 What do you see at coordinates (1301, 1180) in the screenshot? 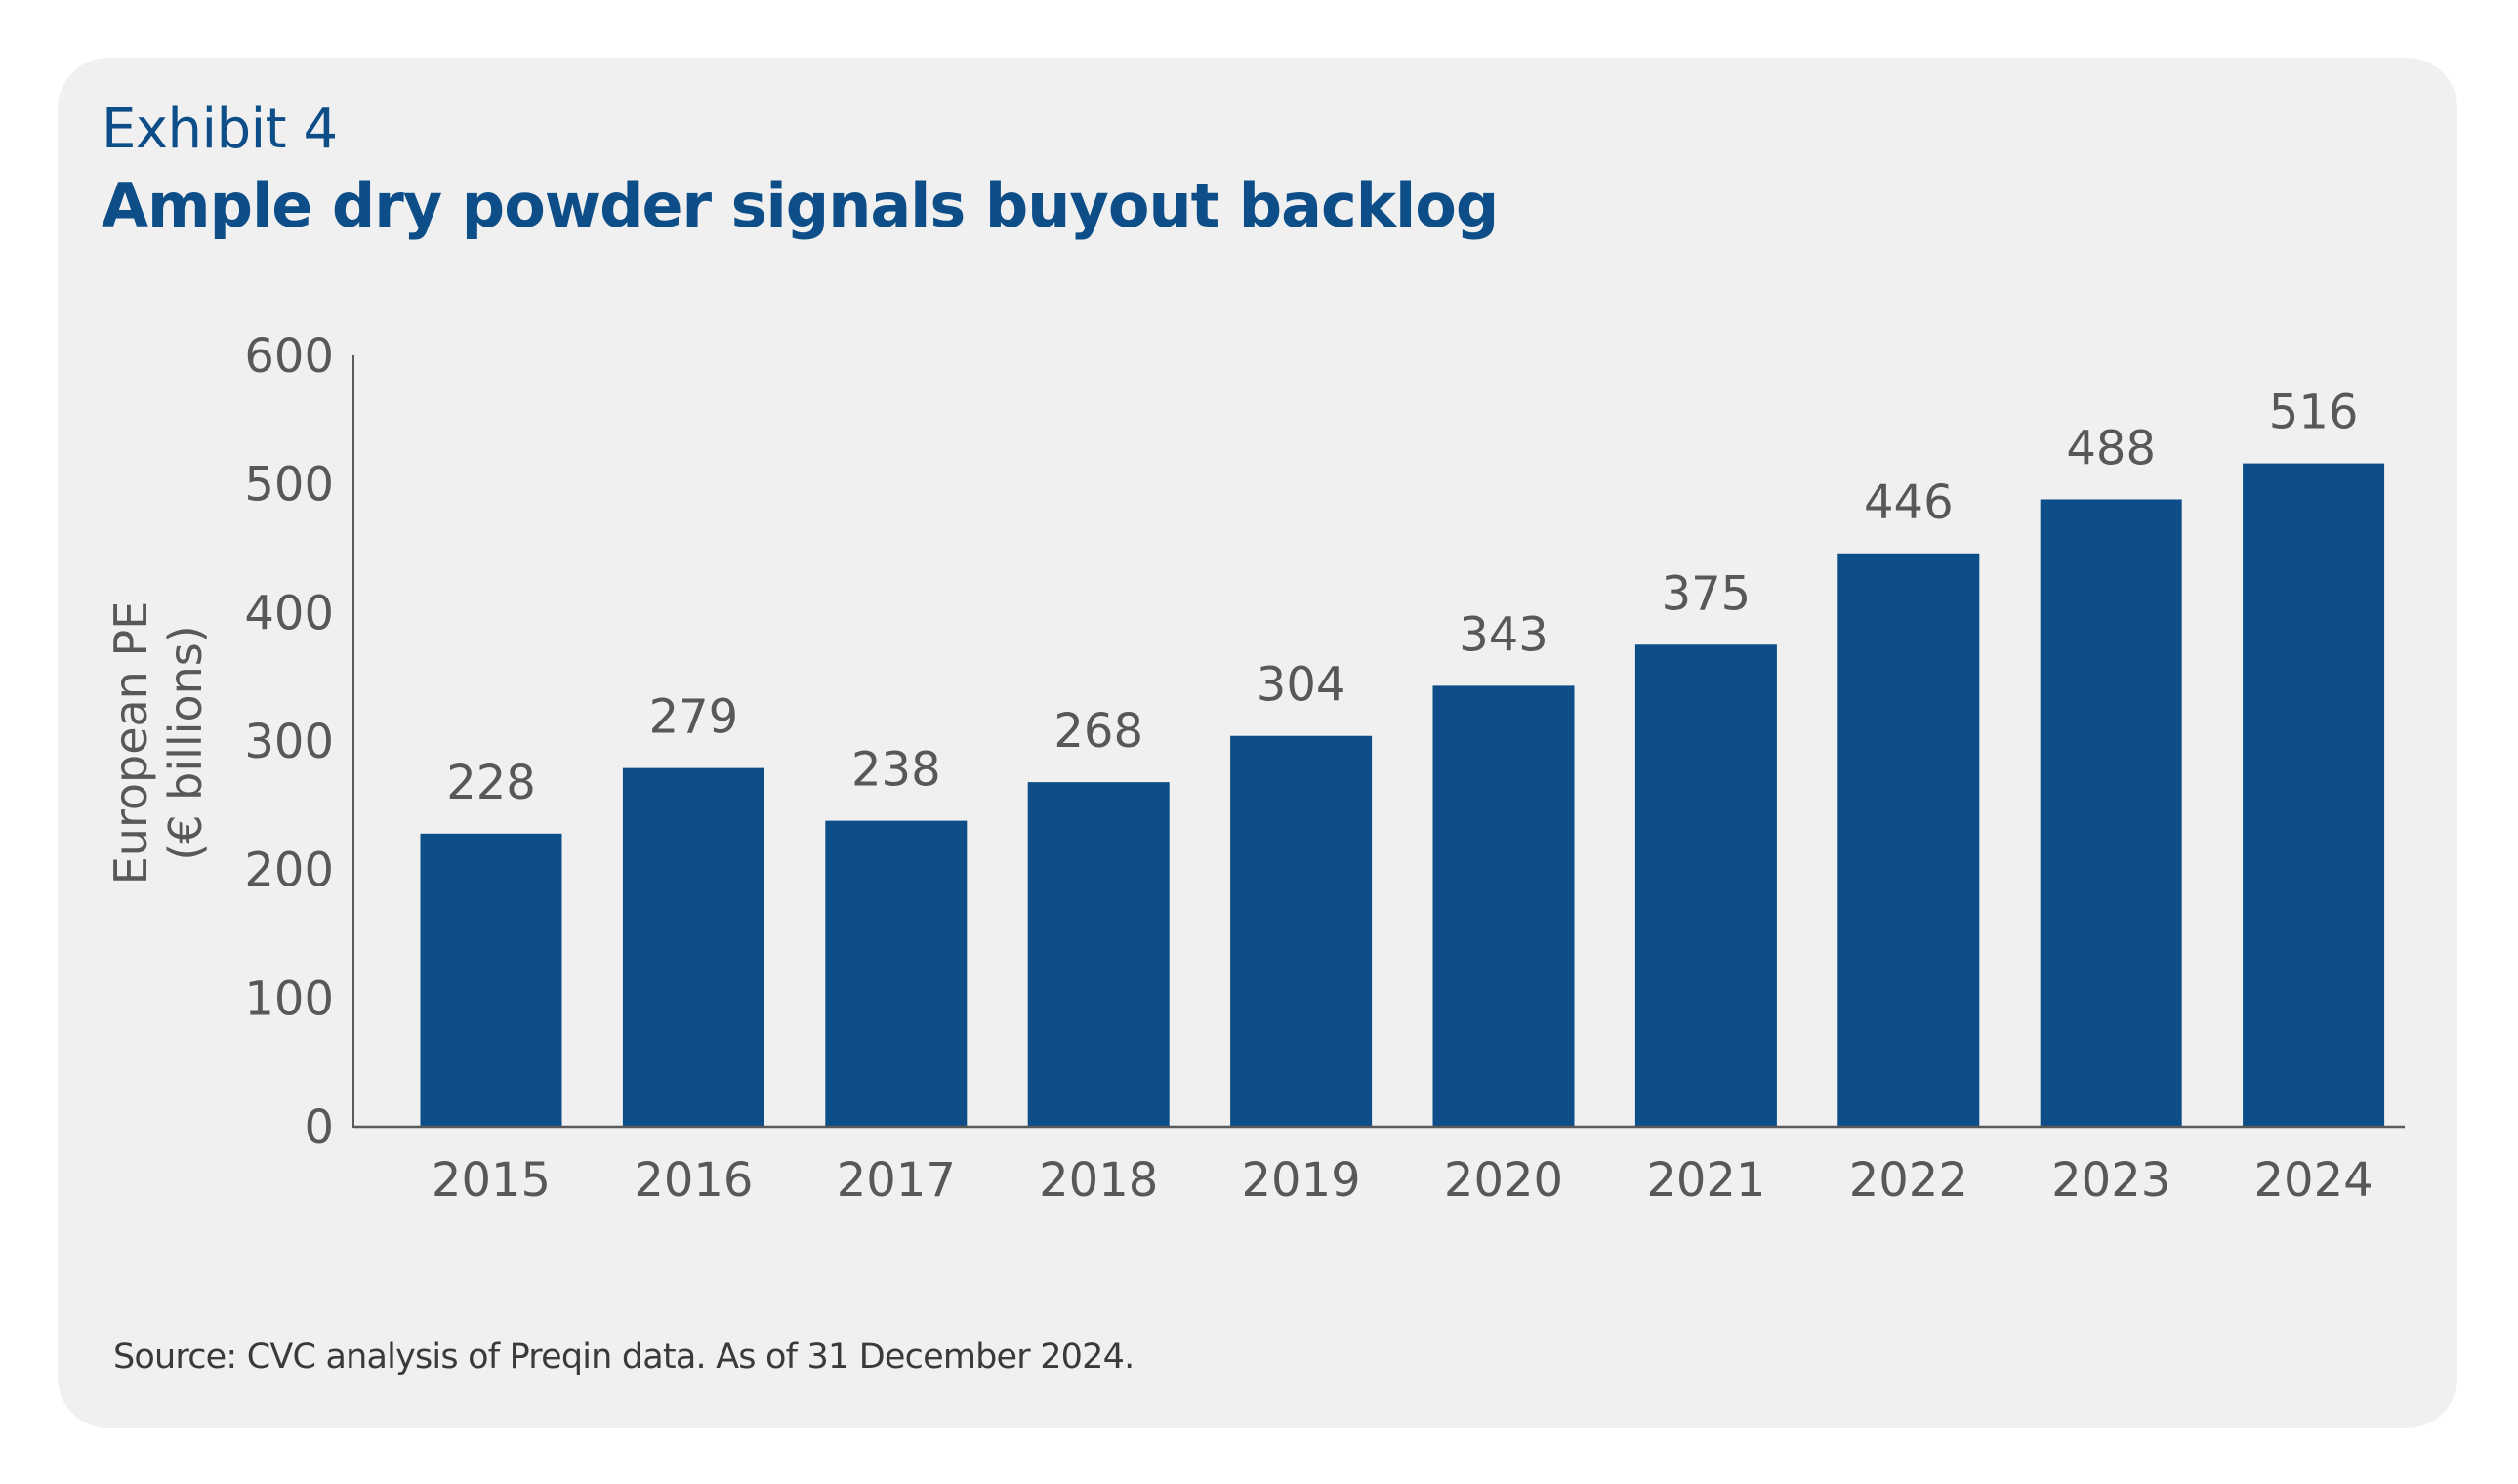
I see `x-tick-label-2019: 2019` at bounding box center [1301, 1180].